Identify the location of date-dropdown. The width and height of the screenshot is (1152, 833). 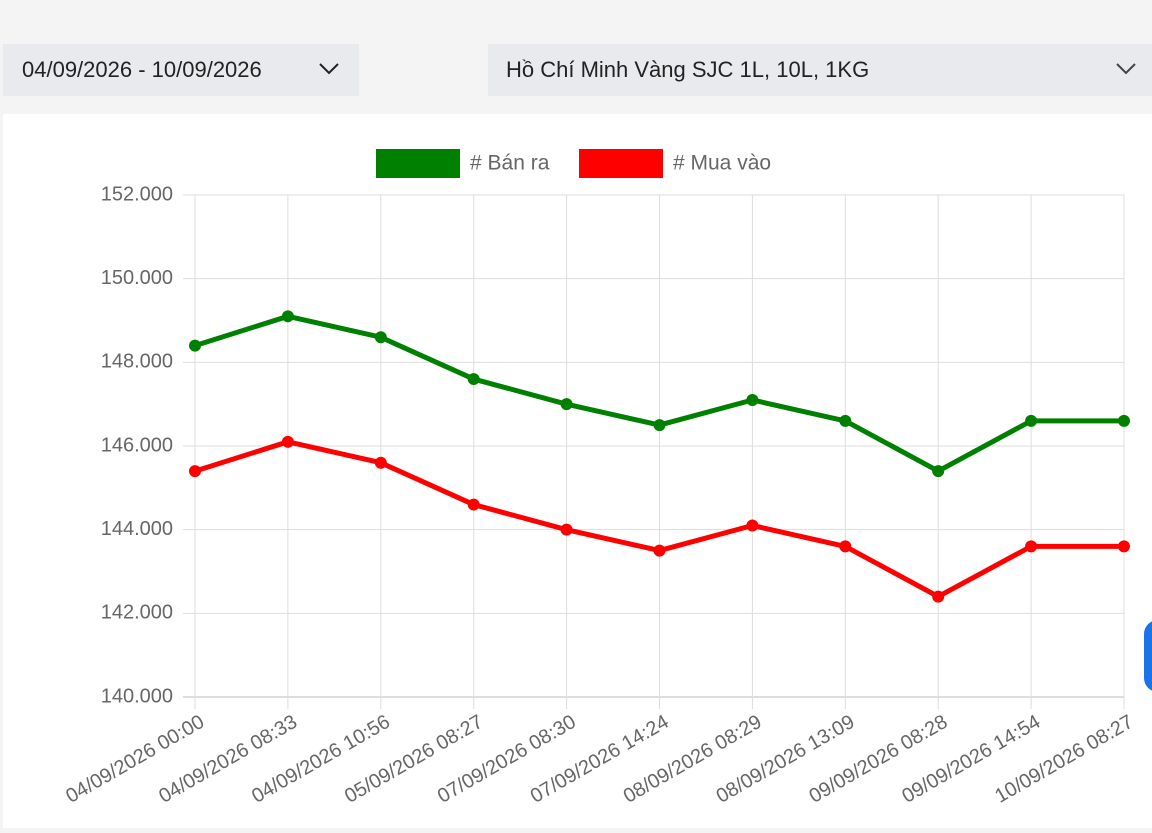
(181, 70).